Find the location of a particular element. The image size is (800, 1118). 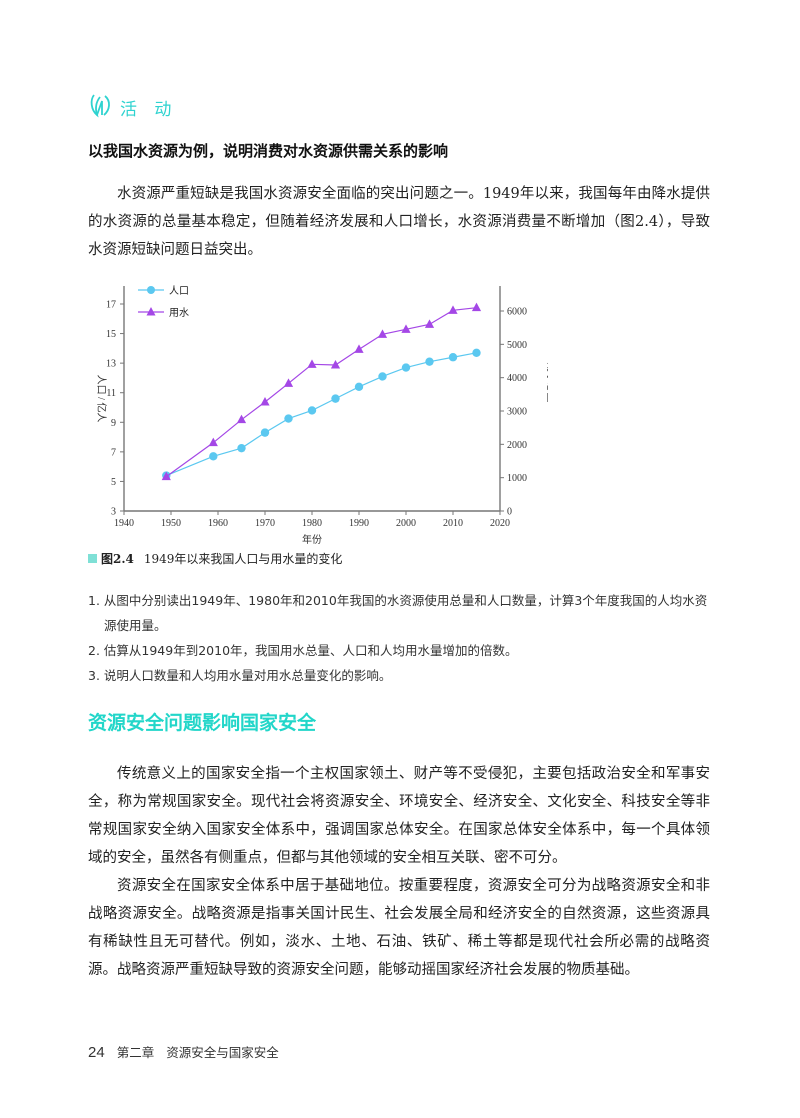

page-footer: 24 第二章 资源安全与国家安全 is located at coordinates (183, 1051).